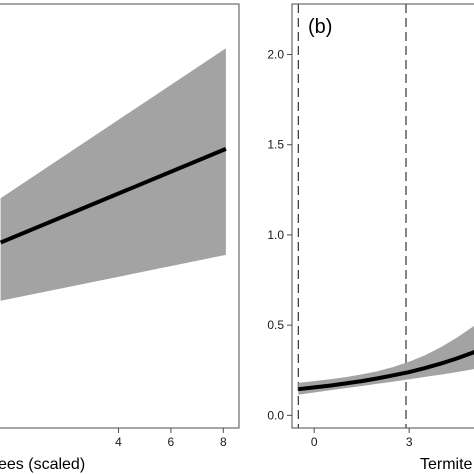 This screenshot has width=474, height=474. I want to click on b-y-tick-label-1: 0.5, so click(275, 325).